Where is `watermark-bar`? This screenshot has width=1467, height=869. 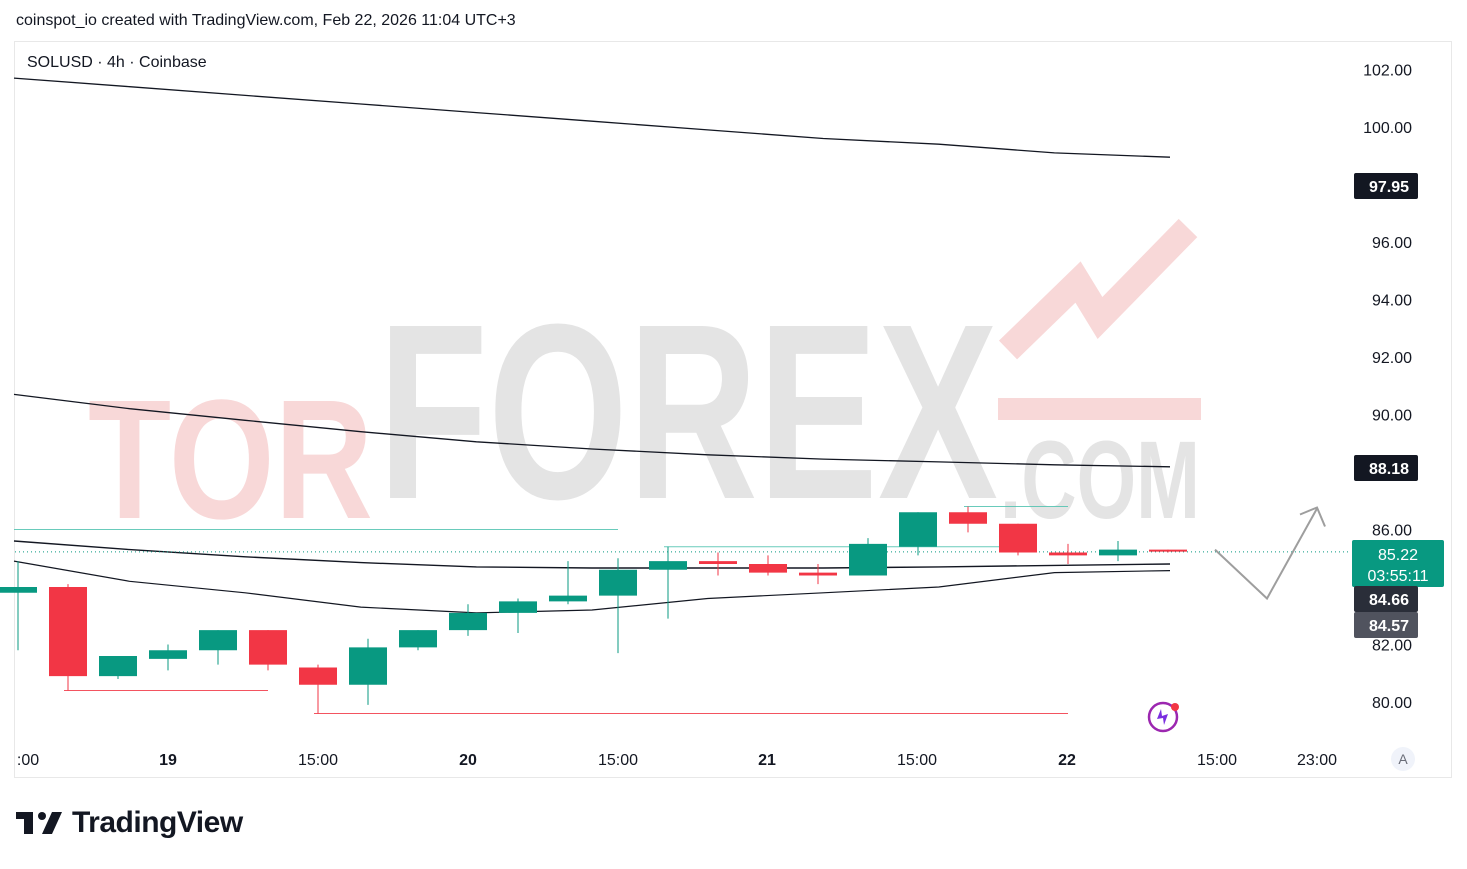
watermark-bar is located at coordinates (1099, 409).